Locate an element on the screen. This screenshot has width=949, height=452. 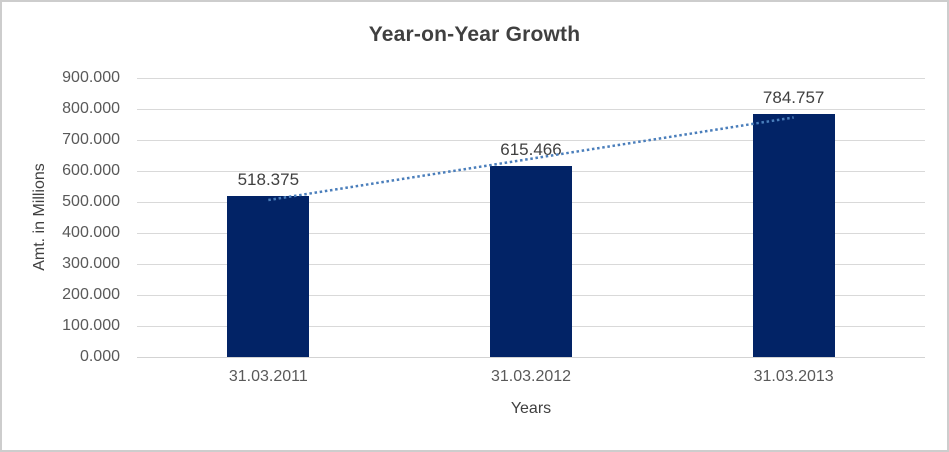
y-tick-label: 0.000 is located at coordinates (99, 356).